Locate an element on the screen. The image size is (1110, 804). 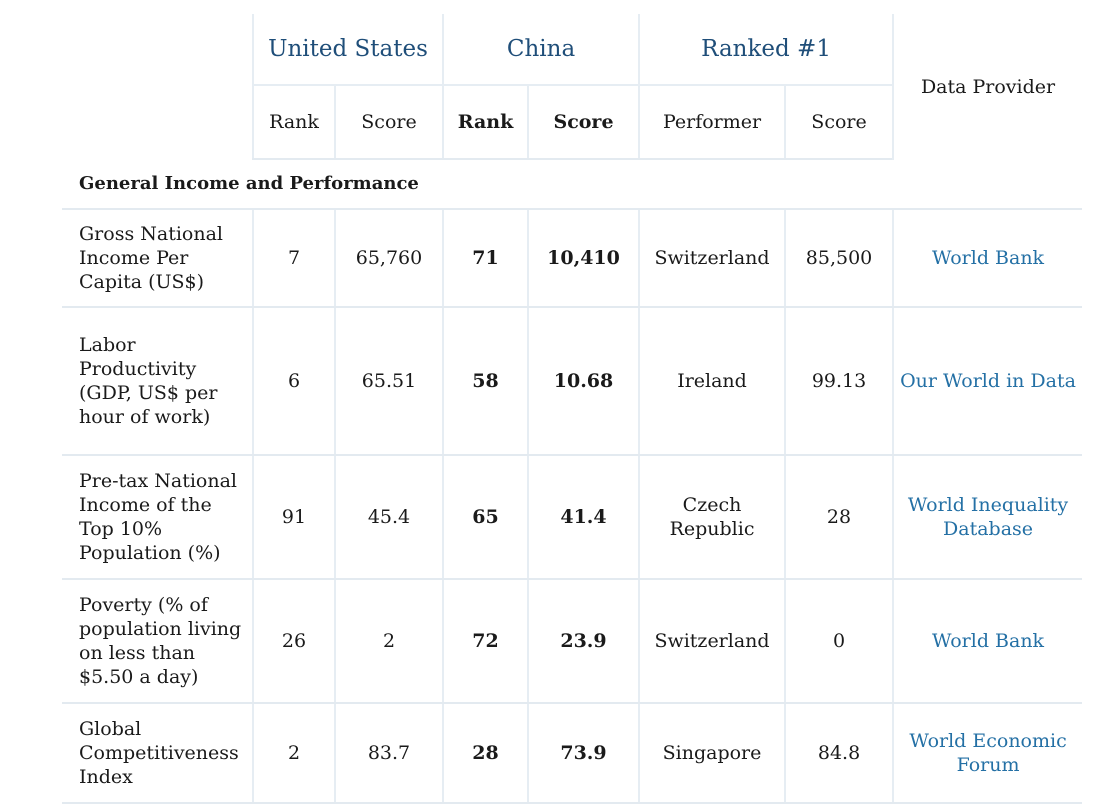
china-score-header: Score is located at coordinates (583, 122).